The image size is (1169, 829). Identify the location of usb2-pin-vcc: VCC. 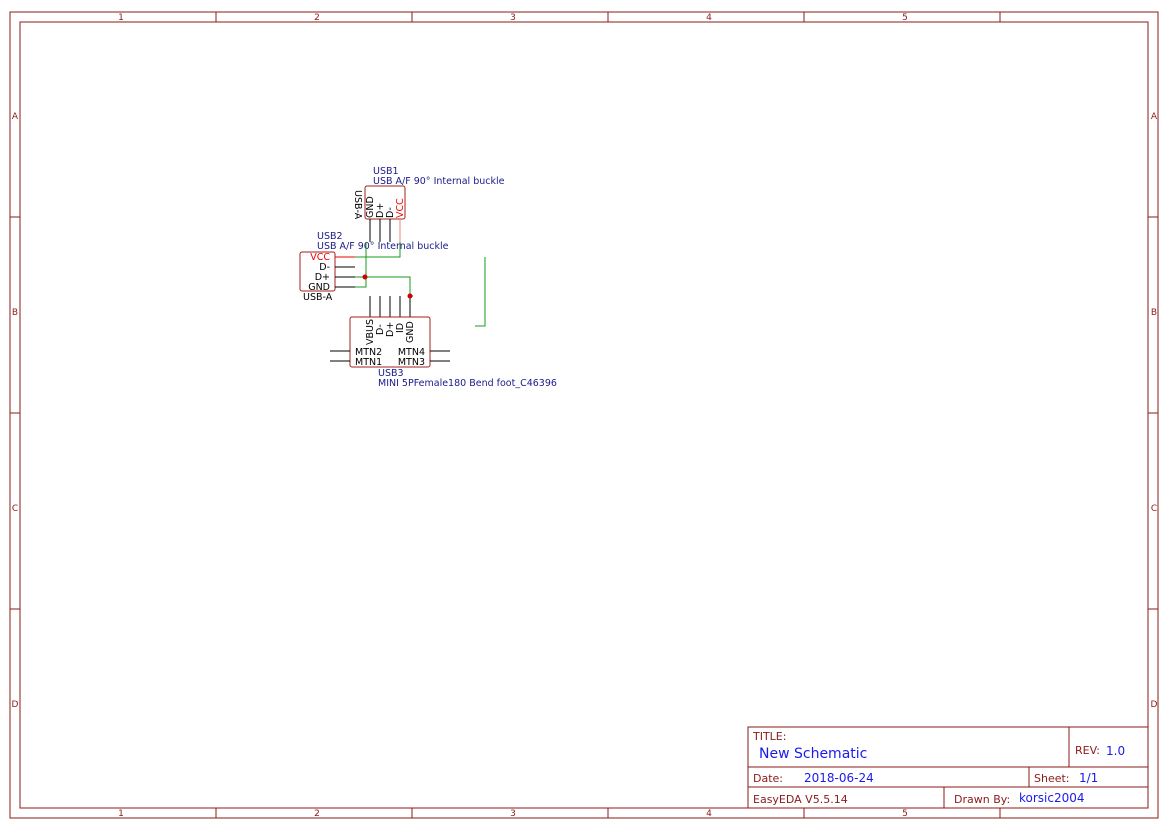
(320, 257).